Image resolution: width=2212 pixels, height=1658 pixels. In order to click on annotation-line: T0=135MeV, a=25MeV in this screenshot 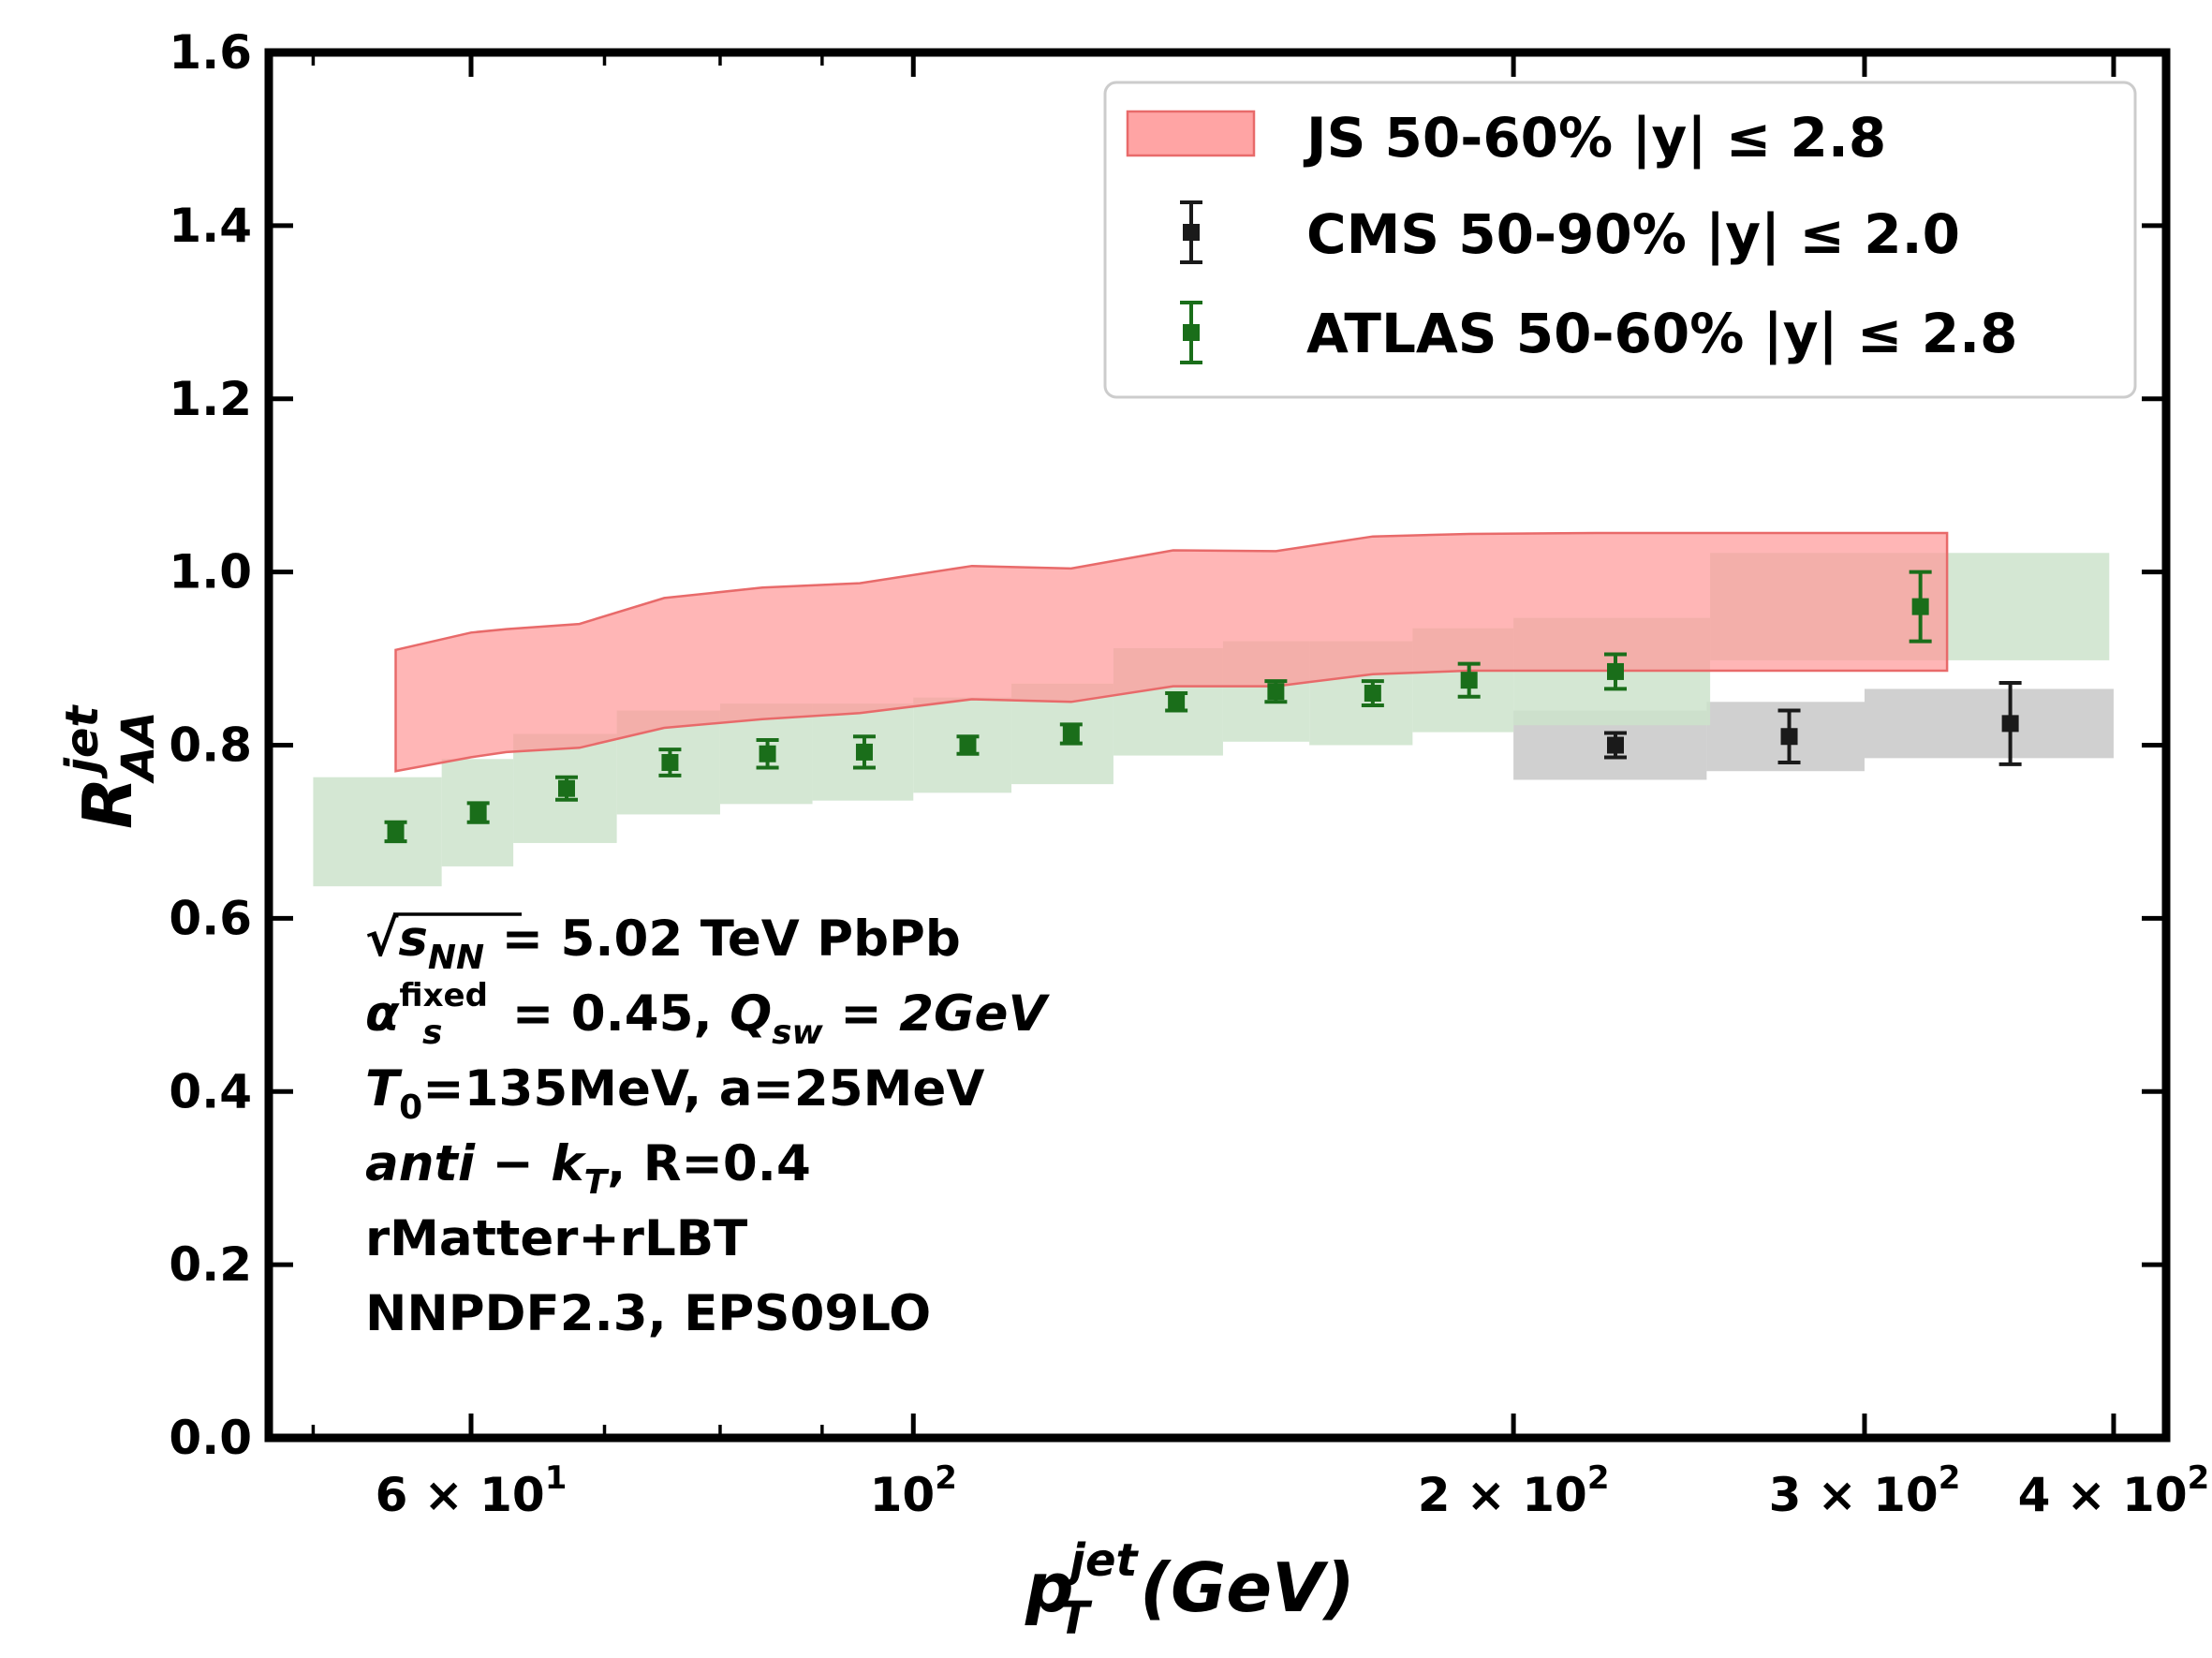, I will do `click(674, 1093)`.